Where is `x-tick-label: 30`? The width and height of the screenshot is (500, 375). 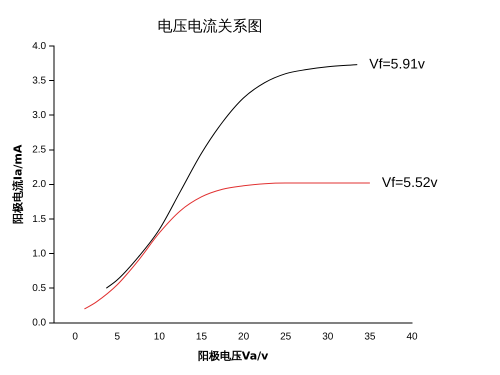
x-tick-label: 30 is located at coordinates (328, 337).